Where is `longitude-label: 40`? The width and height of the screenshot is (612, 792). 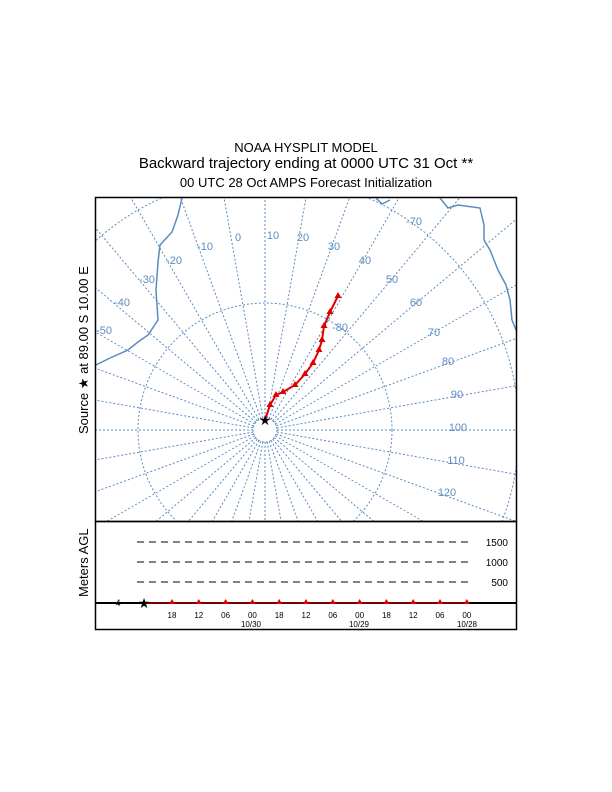 longitude-label: 40 is located at coordinates (365, 261).